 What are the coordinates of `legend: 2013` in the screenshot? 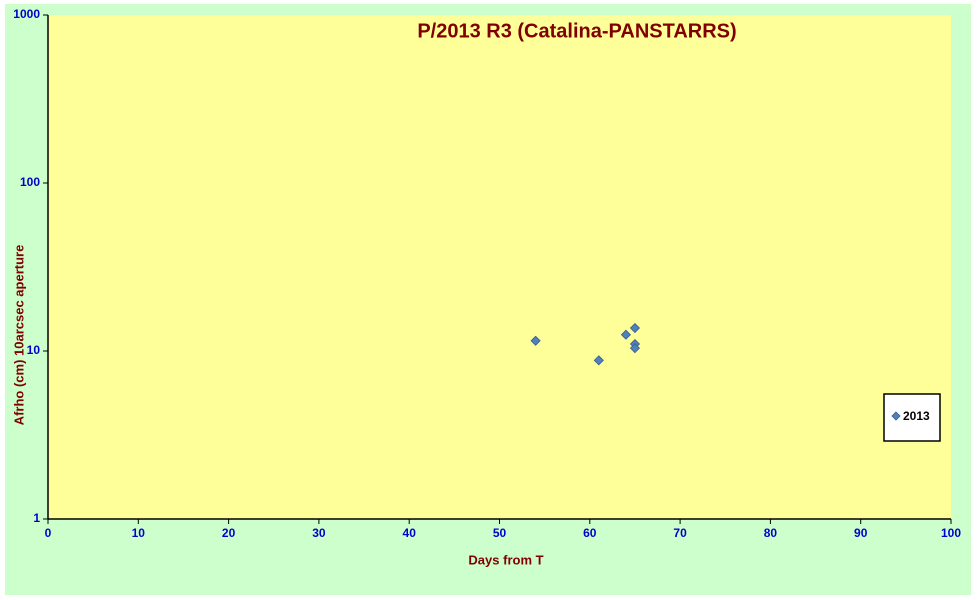 It's located at (912, 417).